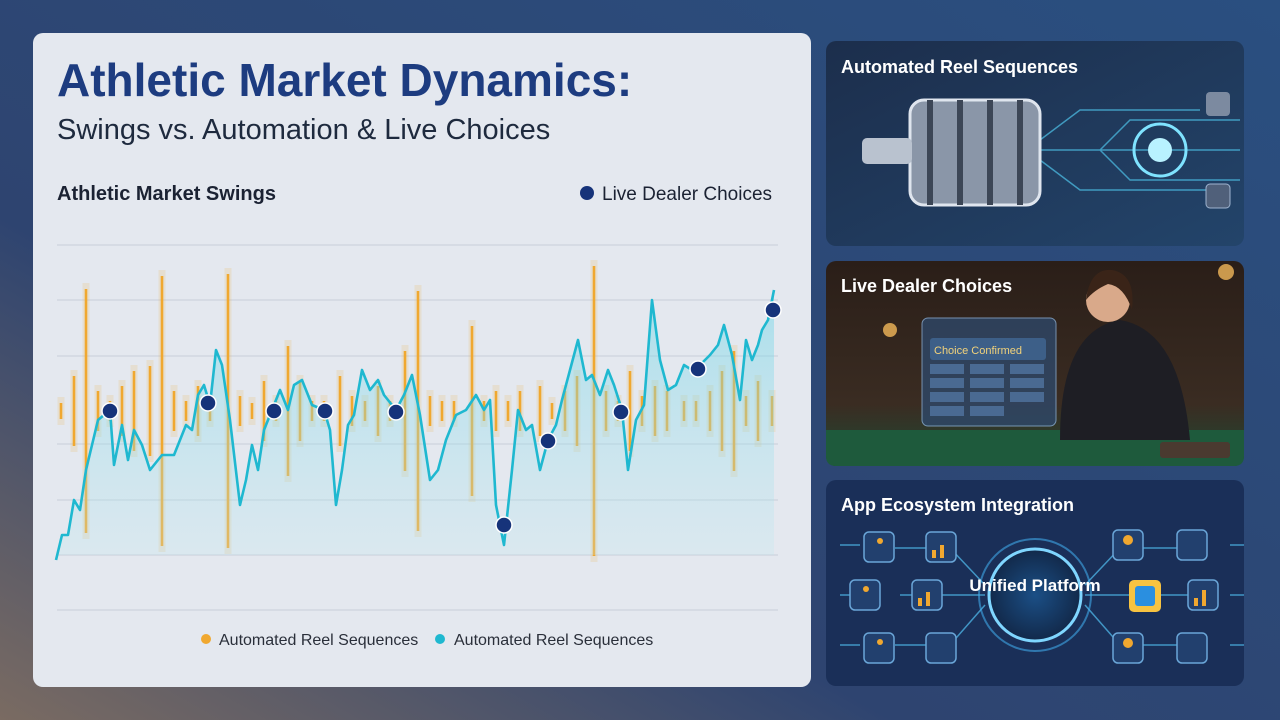 The image size is (1280, 725). I want to click on hologram-row, so click(988, 349).